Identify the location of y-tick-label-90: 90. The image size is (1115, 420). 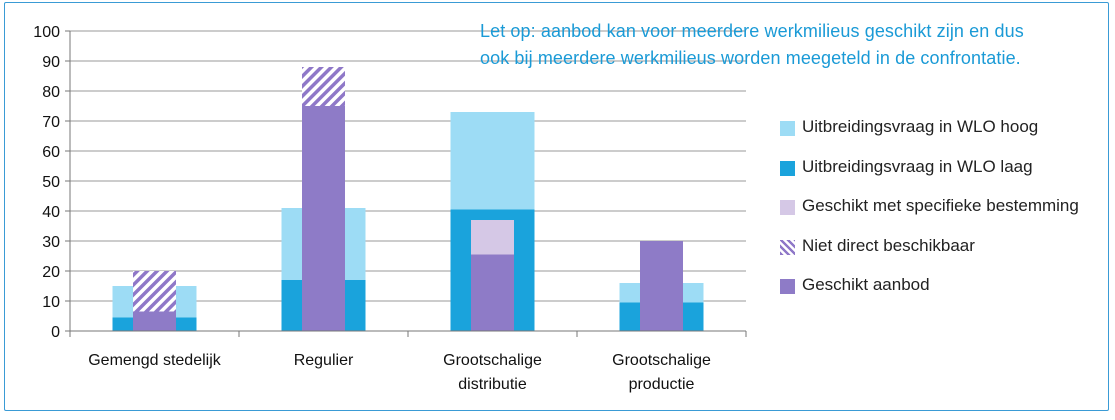
(51, 62).